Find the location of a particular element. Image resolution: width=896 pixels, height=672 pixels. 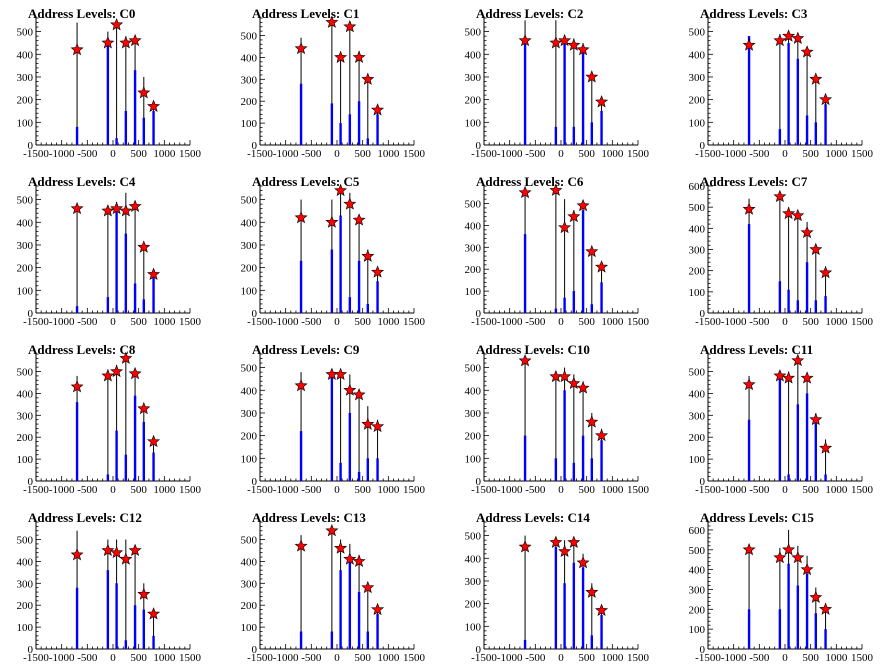

chart-title: Address Levels: C10 is located at coordinates (533, 349).